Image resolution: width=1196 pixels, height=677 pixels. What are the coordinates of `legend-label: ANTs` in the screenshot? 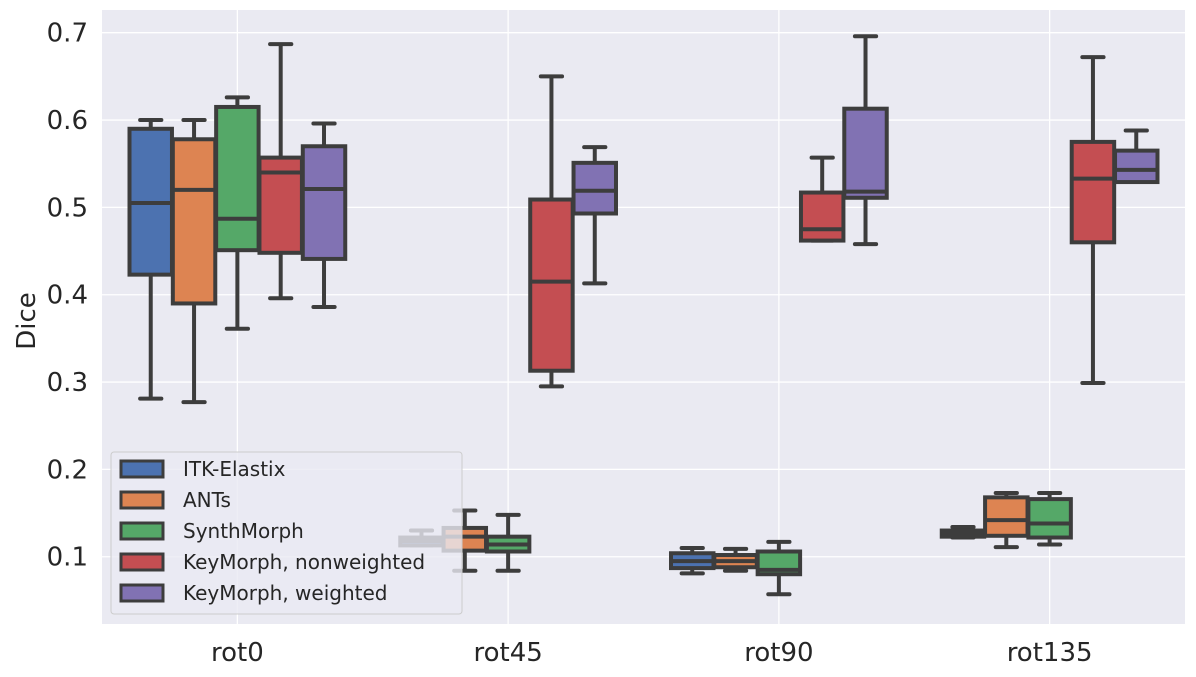 It's located at (207, 500).